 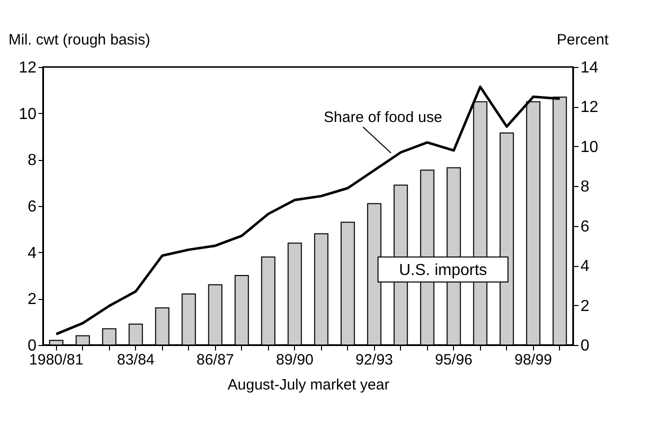 I want to click on series-label: Share of food use, so click(x=383, y=117).